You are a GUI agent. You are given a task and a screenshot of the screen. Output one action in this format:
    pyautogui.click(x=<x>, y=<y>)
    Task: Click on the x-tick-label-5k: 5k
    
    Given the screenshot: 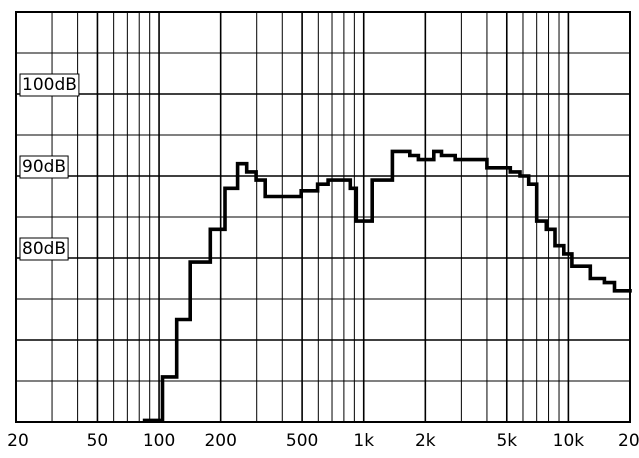 What is the action you would take?
    pyautogui.click(x=506, y=441)
    